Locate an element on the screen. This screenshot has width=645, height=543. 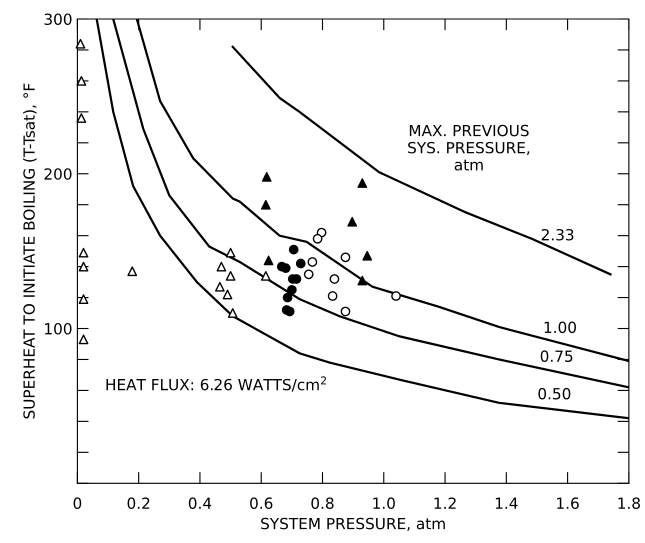
x-tick-label: 1.4 is located at coordinates (507, 503).